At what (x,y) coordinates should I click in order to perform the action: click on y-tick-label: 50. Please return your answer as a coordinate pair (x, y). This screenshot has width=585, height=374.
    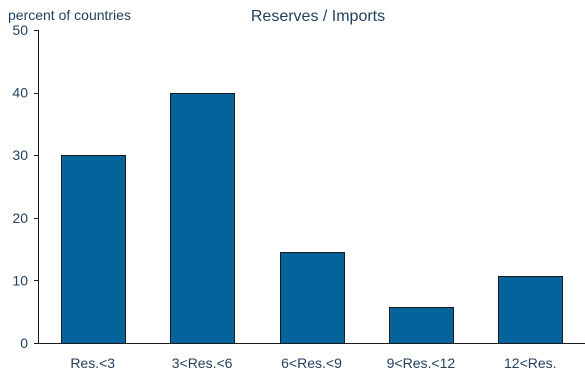
    Looking at the image, I should click on (20, 30).